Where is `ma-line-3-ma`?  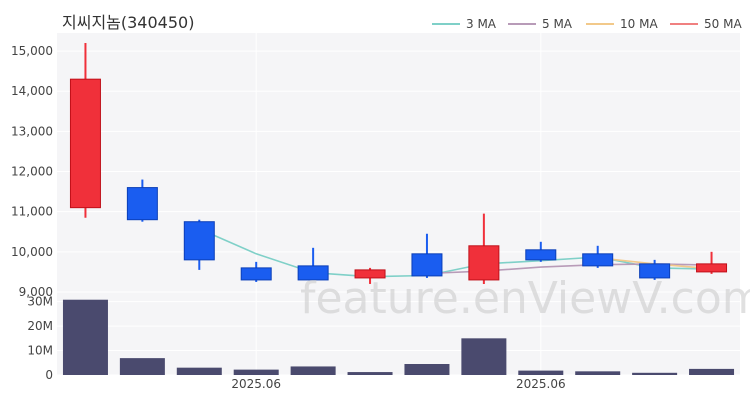
ma-line-3-ma is located at coordinates (455, 253).